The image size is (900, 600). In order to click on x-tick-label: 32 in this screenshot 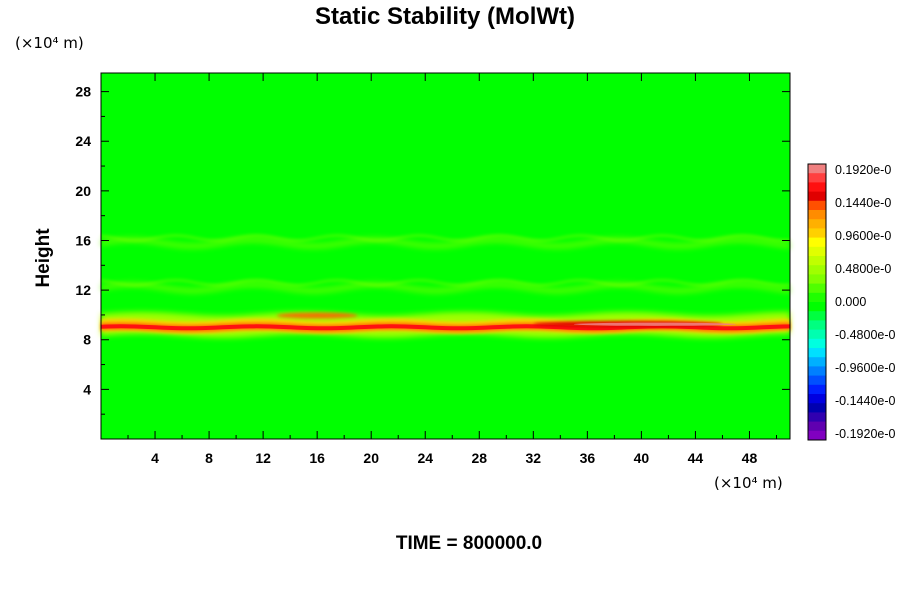, I will do `click(534, 458)`.